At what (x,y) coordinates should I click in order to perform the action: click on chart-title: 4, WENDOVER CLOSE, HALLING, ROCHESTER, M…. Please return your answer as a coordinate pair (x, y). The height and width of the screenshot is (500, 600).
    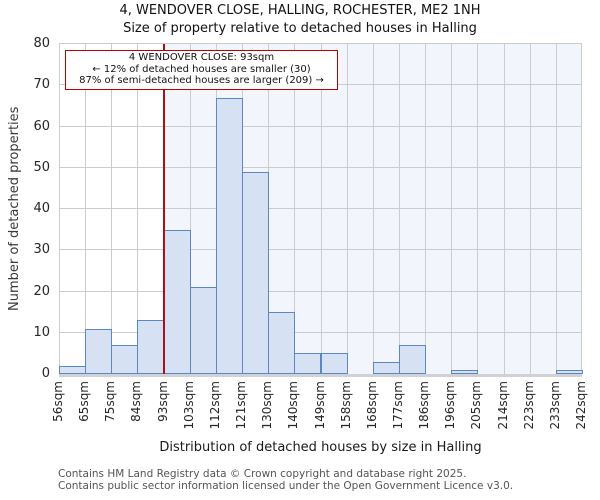
    Looking at the image, I should click on (300, 10).